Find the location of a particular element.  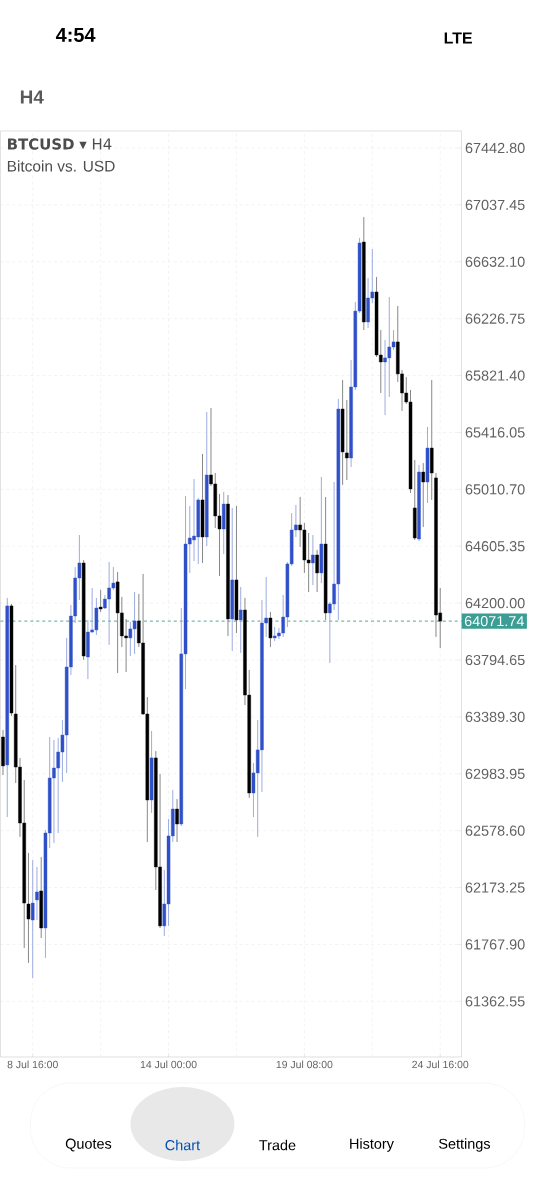

chart-title: BTCUSD ▾ H4 is located at coordinates (59, 144).